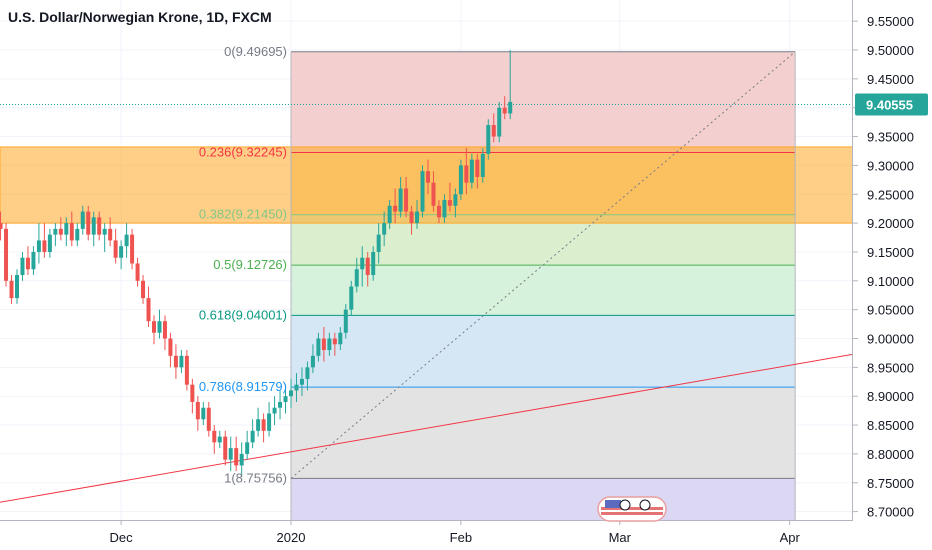 This screenshot has height=550, width=932. Describe the element at coordinates (890, 252) in the screenshot. I see `y-tick-label: 9.15000` at that location.